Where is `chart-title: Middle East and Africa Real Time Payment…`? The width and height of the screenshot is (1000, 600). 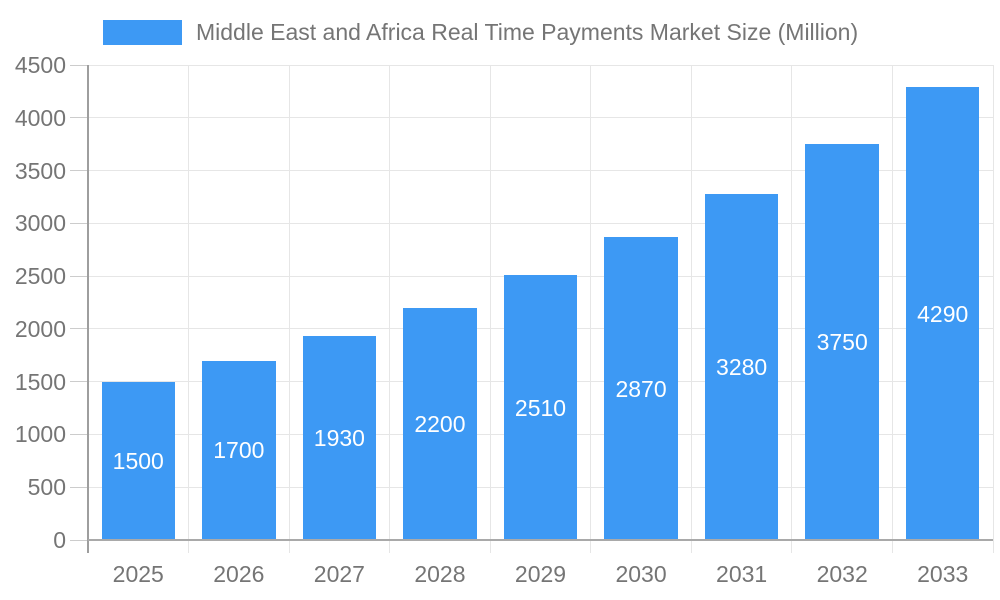
chart-title: Middle East and Africa Real Time Payment… is located at coordinates (527, 32).